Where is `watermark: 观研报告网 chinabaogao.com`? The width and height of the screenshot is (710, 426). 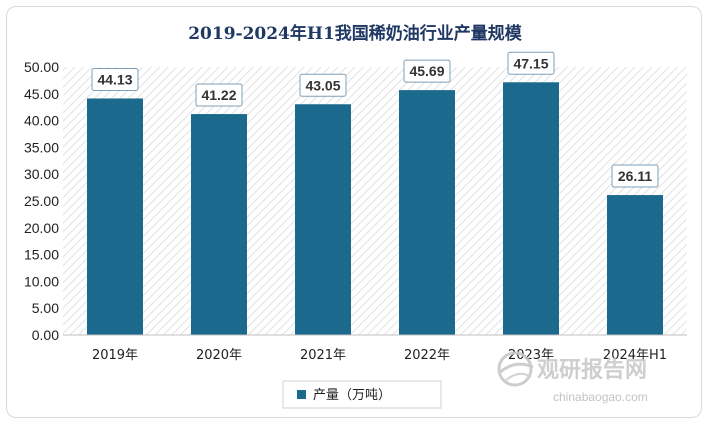
watermark: 观研报告网 chinabaogao.com is located at coordinates (572, 377).